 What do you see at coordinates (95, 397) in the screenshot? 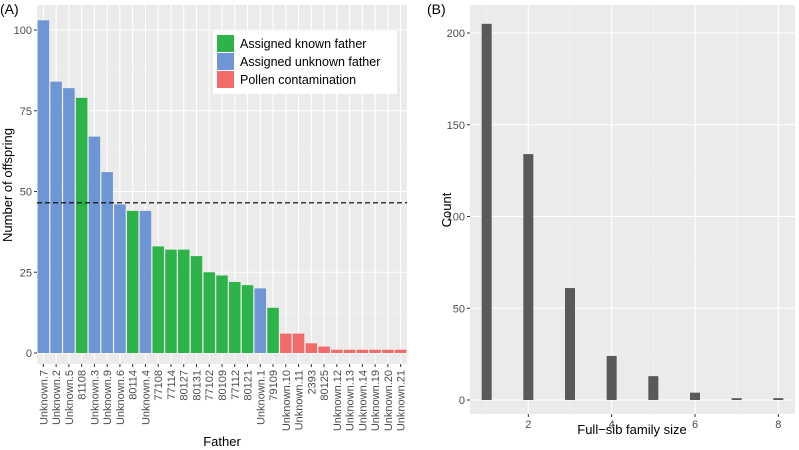
I see `x-tick-label: Unknown.3` at bounding box center [95, 397].